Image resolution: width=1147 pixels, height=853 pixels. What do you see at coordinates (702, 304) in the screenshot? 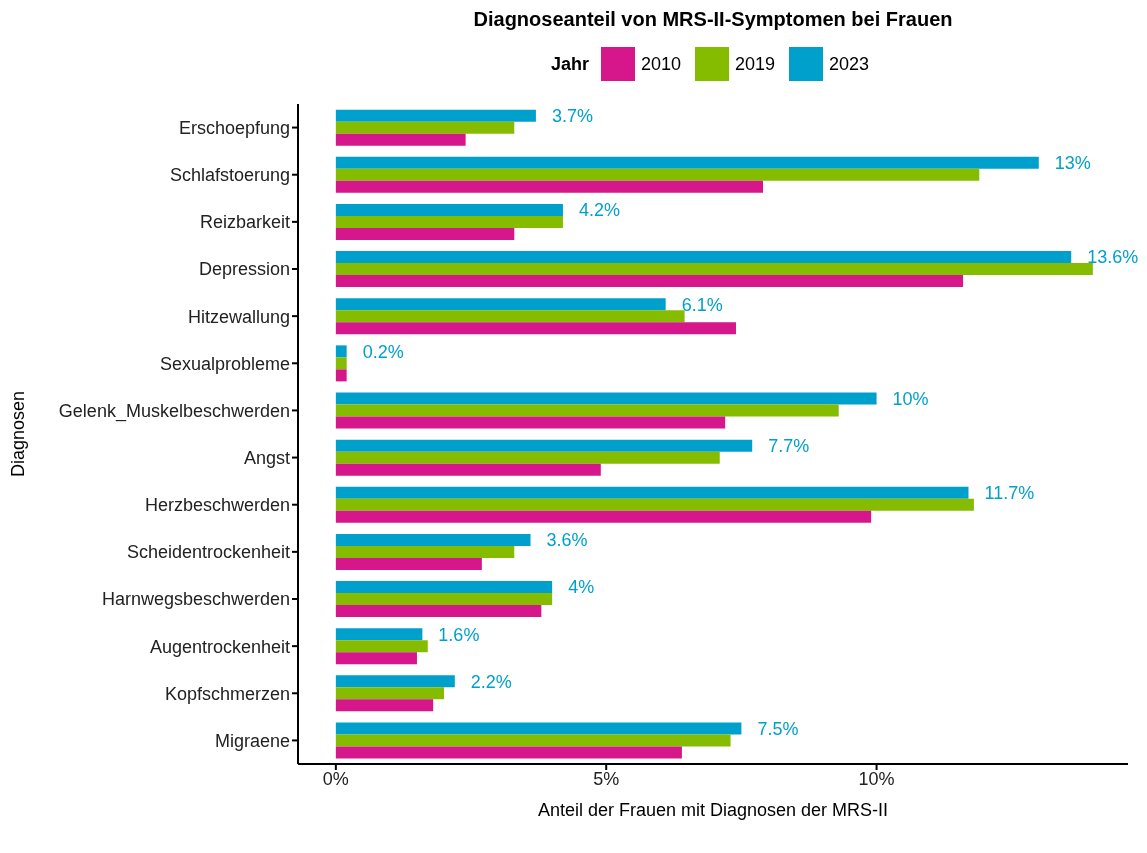
I see `data-label: 6.1%` at bounding box center [702, 304].